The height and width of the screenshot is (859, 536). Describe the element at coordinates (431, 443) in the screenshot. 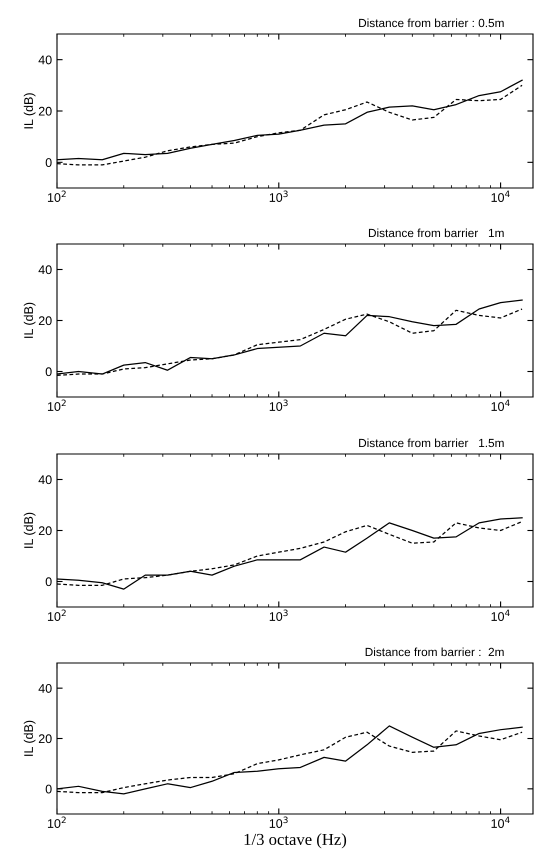

I see `chart-title: Distance from barrier 1.5m` at that location.